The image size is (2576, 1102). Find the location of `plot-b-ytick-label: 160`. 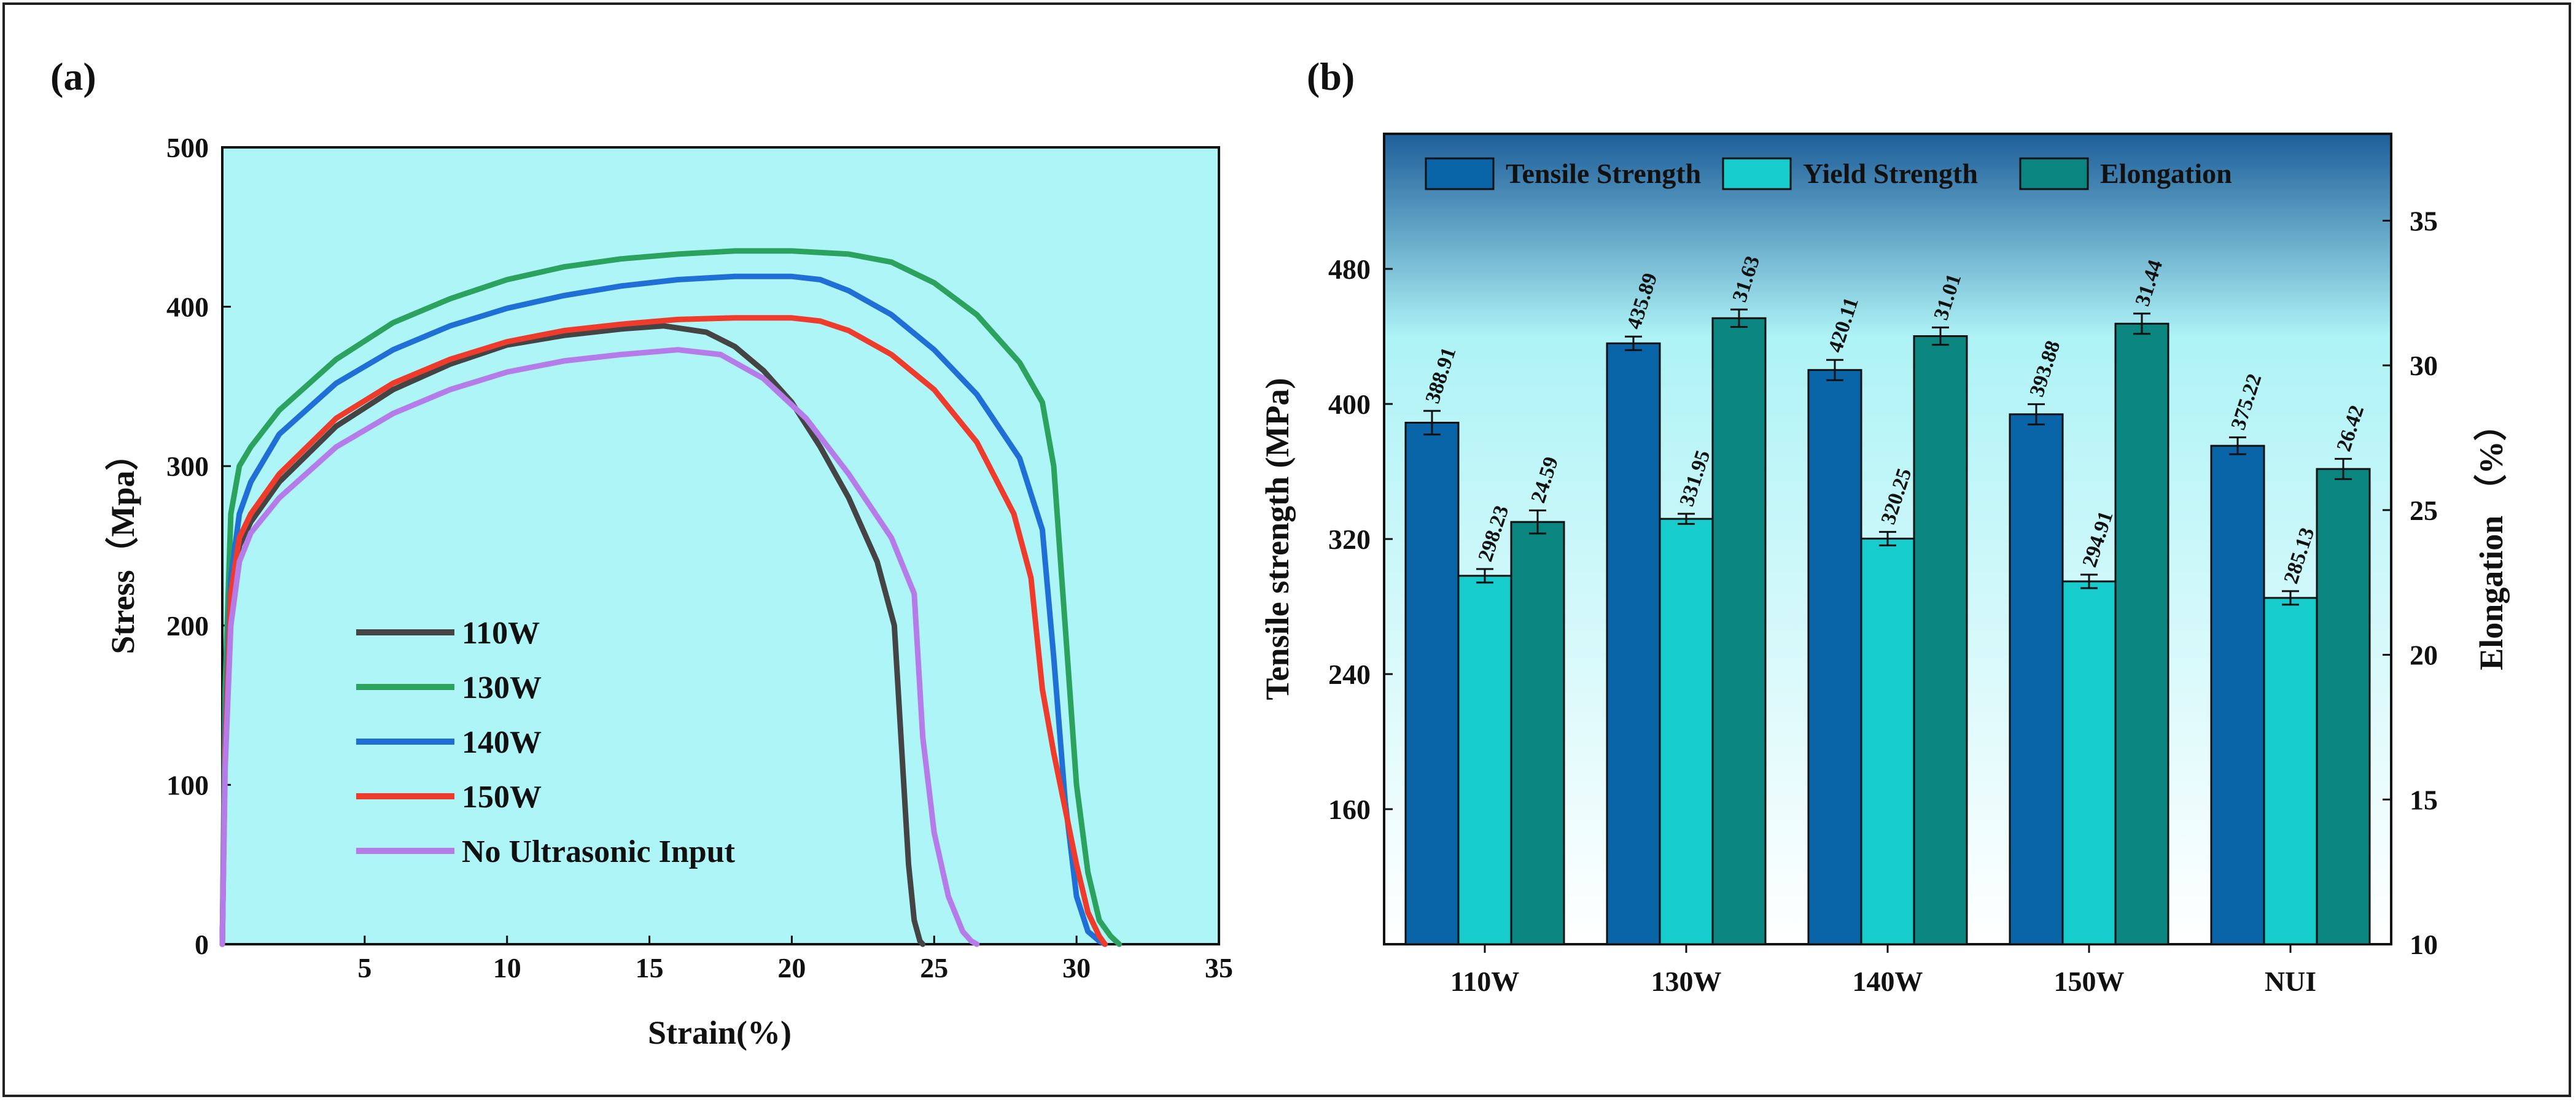

plot-b-ytick-label: 160 is located at coordinates (1349, 809).